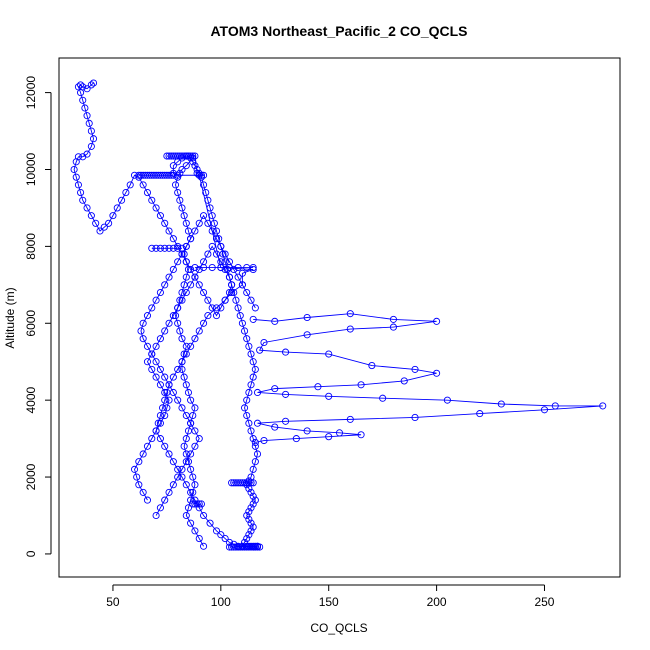  Describe the element at coordinates (221, 602) in the screenshot. I see `x-tick-label: 100` at that location.